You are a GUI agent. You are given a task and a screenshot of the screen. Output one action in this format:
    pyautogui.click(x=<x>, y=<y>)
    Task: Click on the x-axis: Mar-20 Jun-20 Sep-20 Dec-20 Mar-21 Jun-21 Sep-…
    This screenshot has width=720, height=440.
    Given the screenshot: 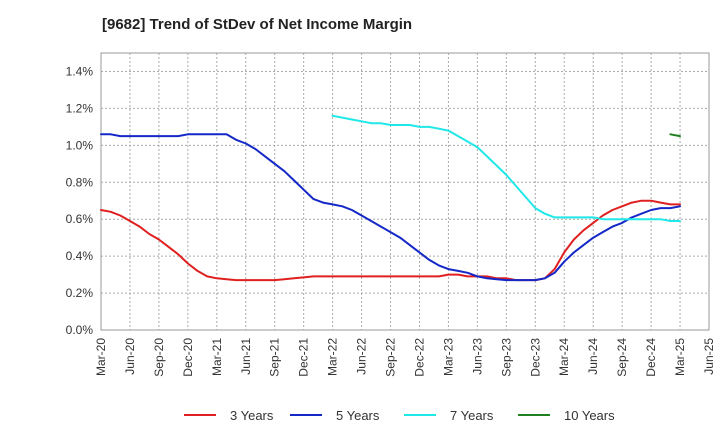 What is the action you would take?
    pyautogui.click(x=405, y=357)
    